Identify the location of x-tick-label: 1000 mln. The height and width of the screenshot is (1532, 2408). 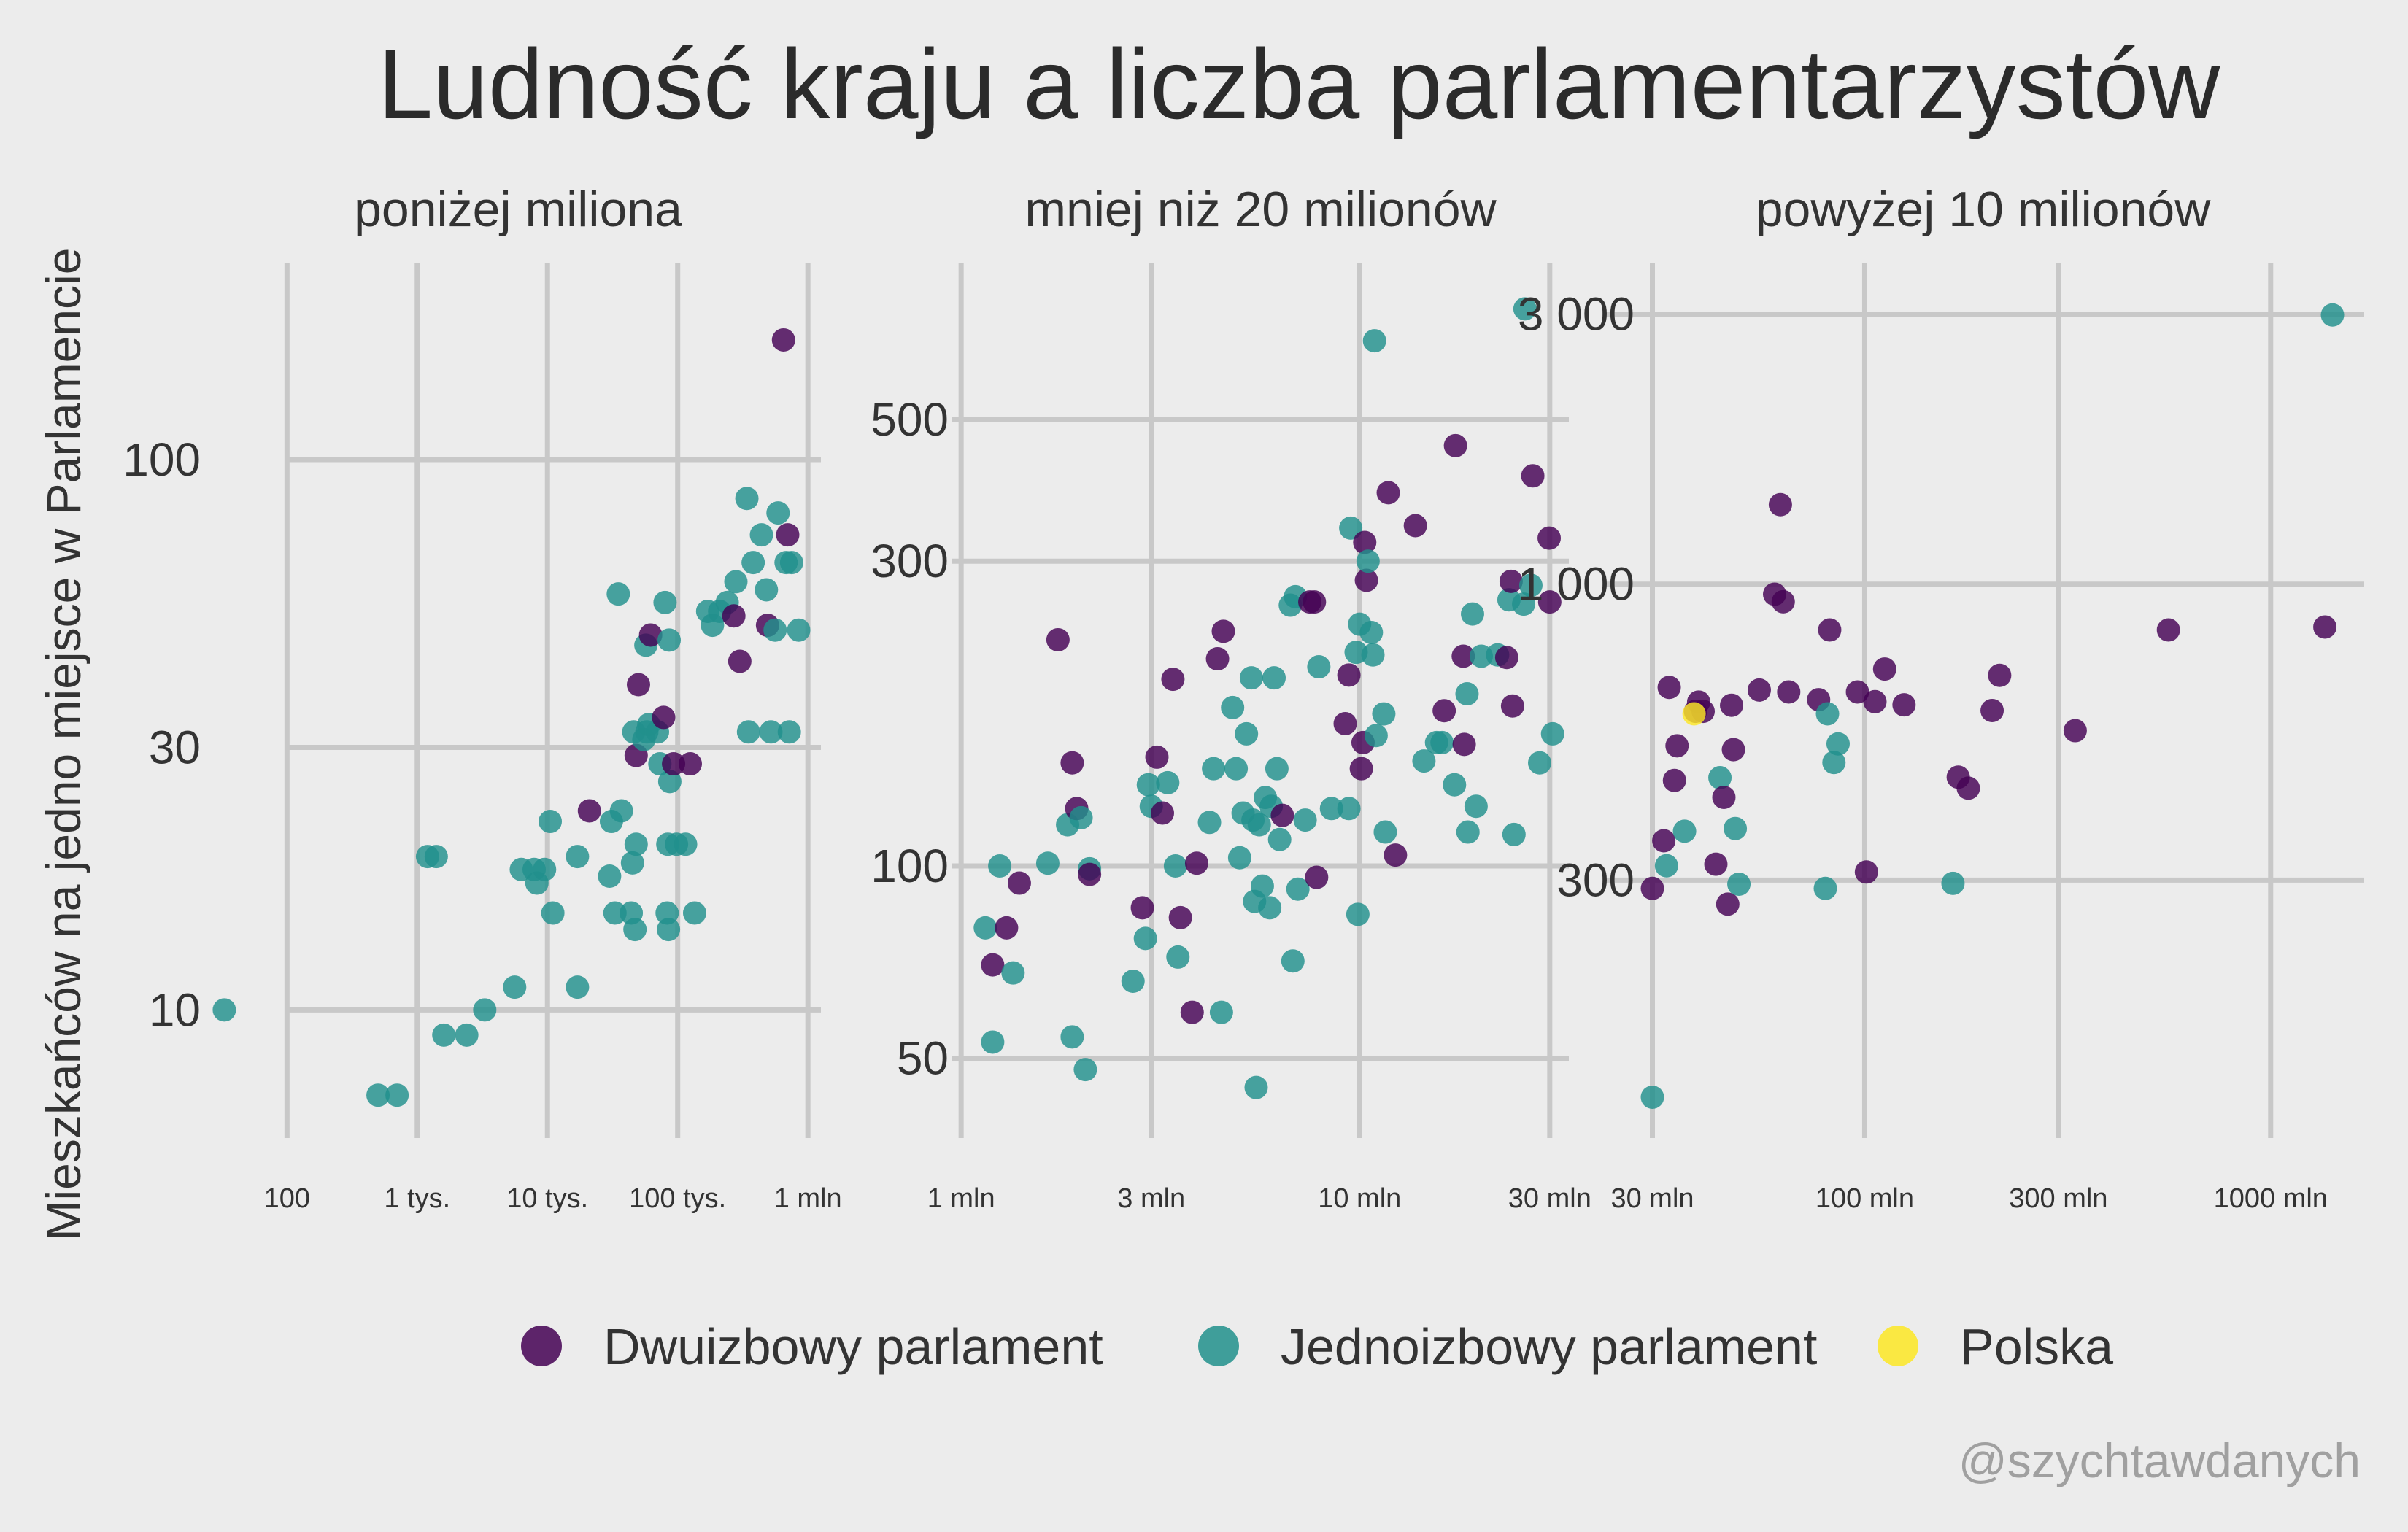
(2271, 1198).